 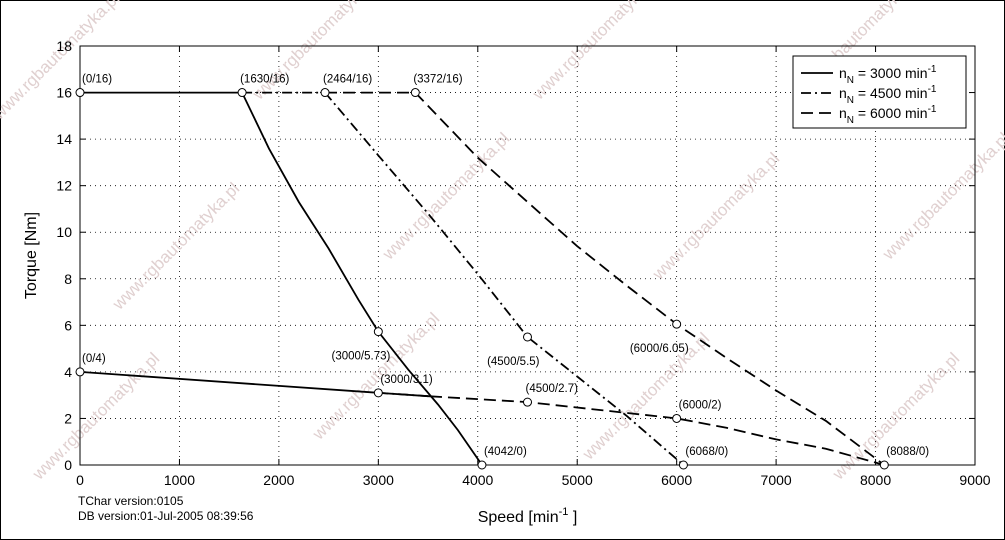 What do you see at coordinates (31, 255) in the screenshot?
I see `y-axis-label: Torque [Nm]` at bounding box center [31, 255].